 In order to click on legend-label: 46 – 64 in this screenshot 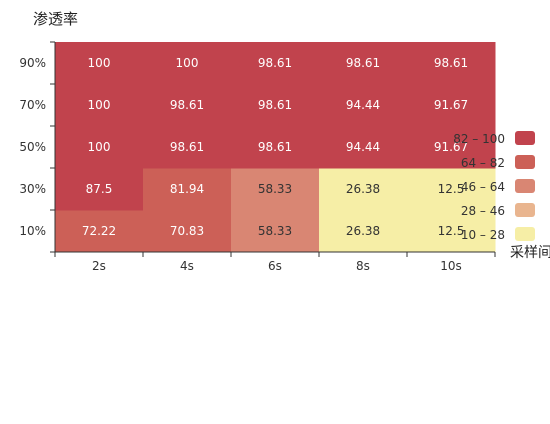, I will do `click(483, 187)`.